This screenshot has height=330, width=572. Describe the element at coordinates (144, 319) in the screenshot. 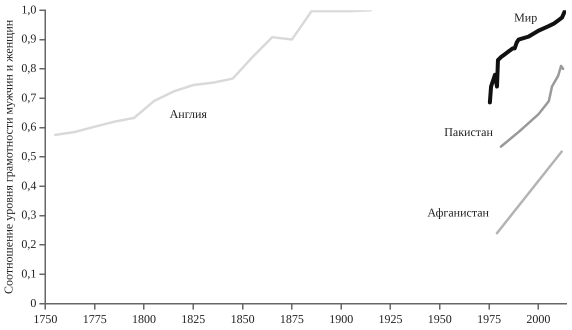

I see `x-tick-label: 1800` at that location.